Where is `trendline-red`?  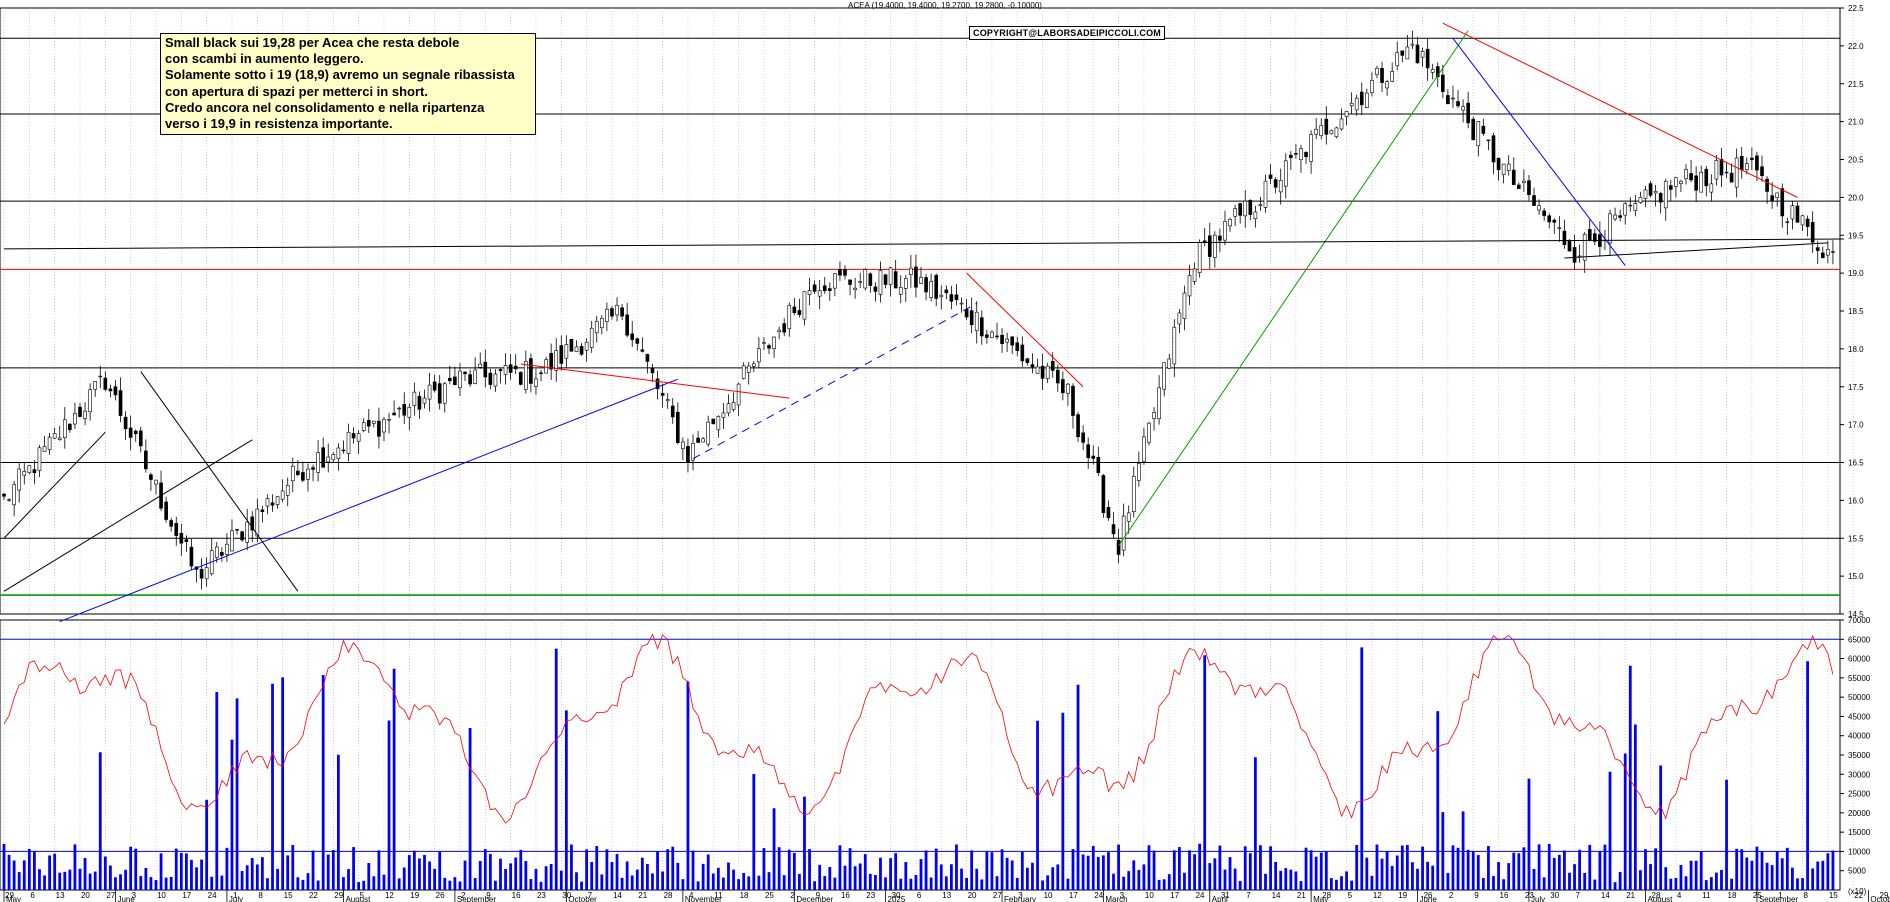 trendline-red is located at coordinates (655, 381).